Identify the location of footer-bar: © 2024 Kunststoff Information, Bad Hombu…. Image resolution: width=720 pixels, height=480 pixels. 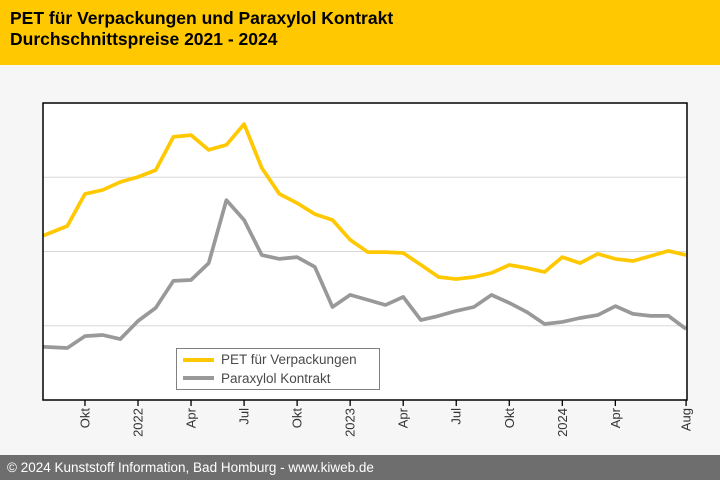
(360, 467).